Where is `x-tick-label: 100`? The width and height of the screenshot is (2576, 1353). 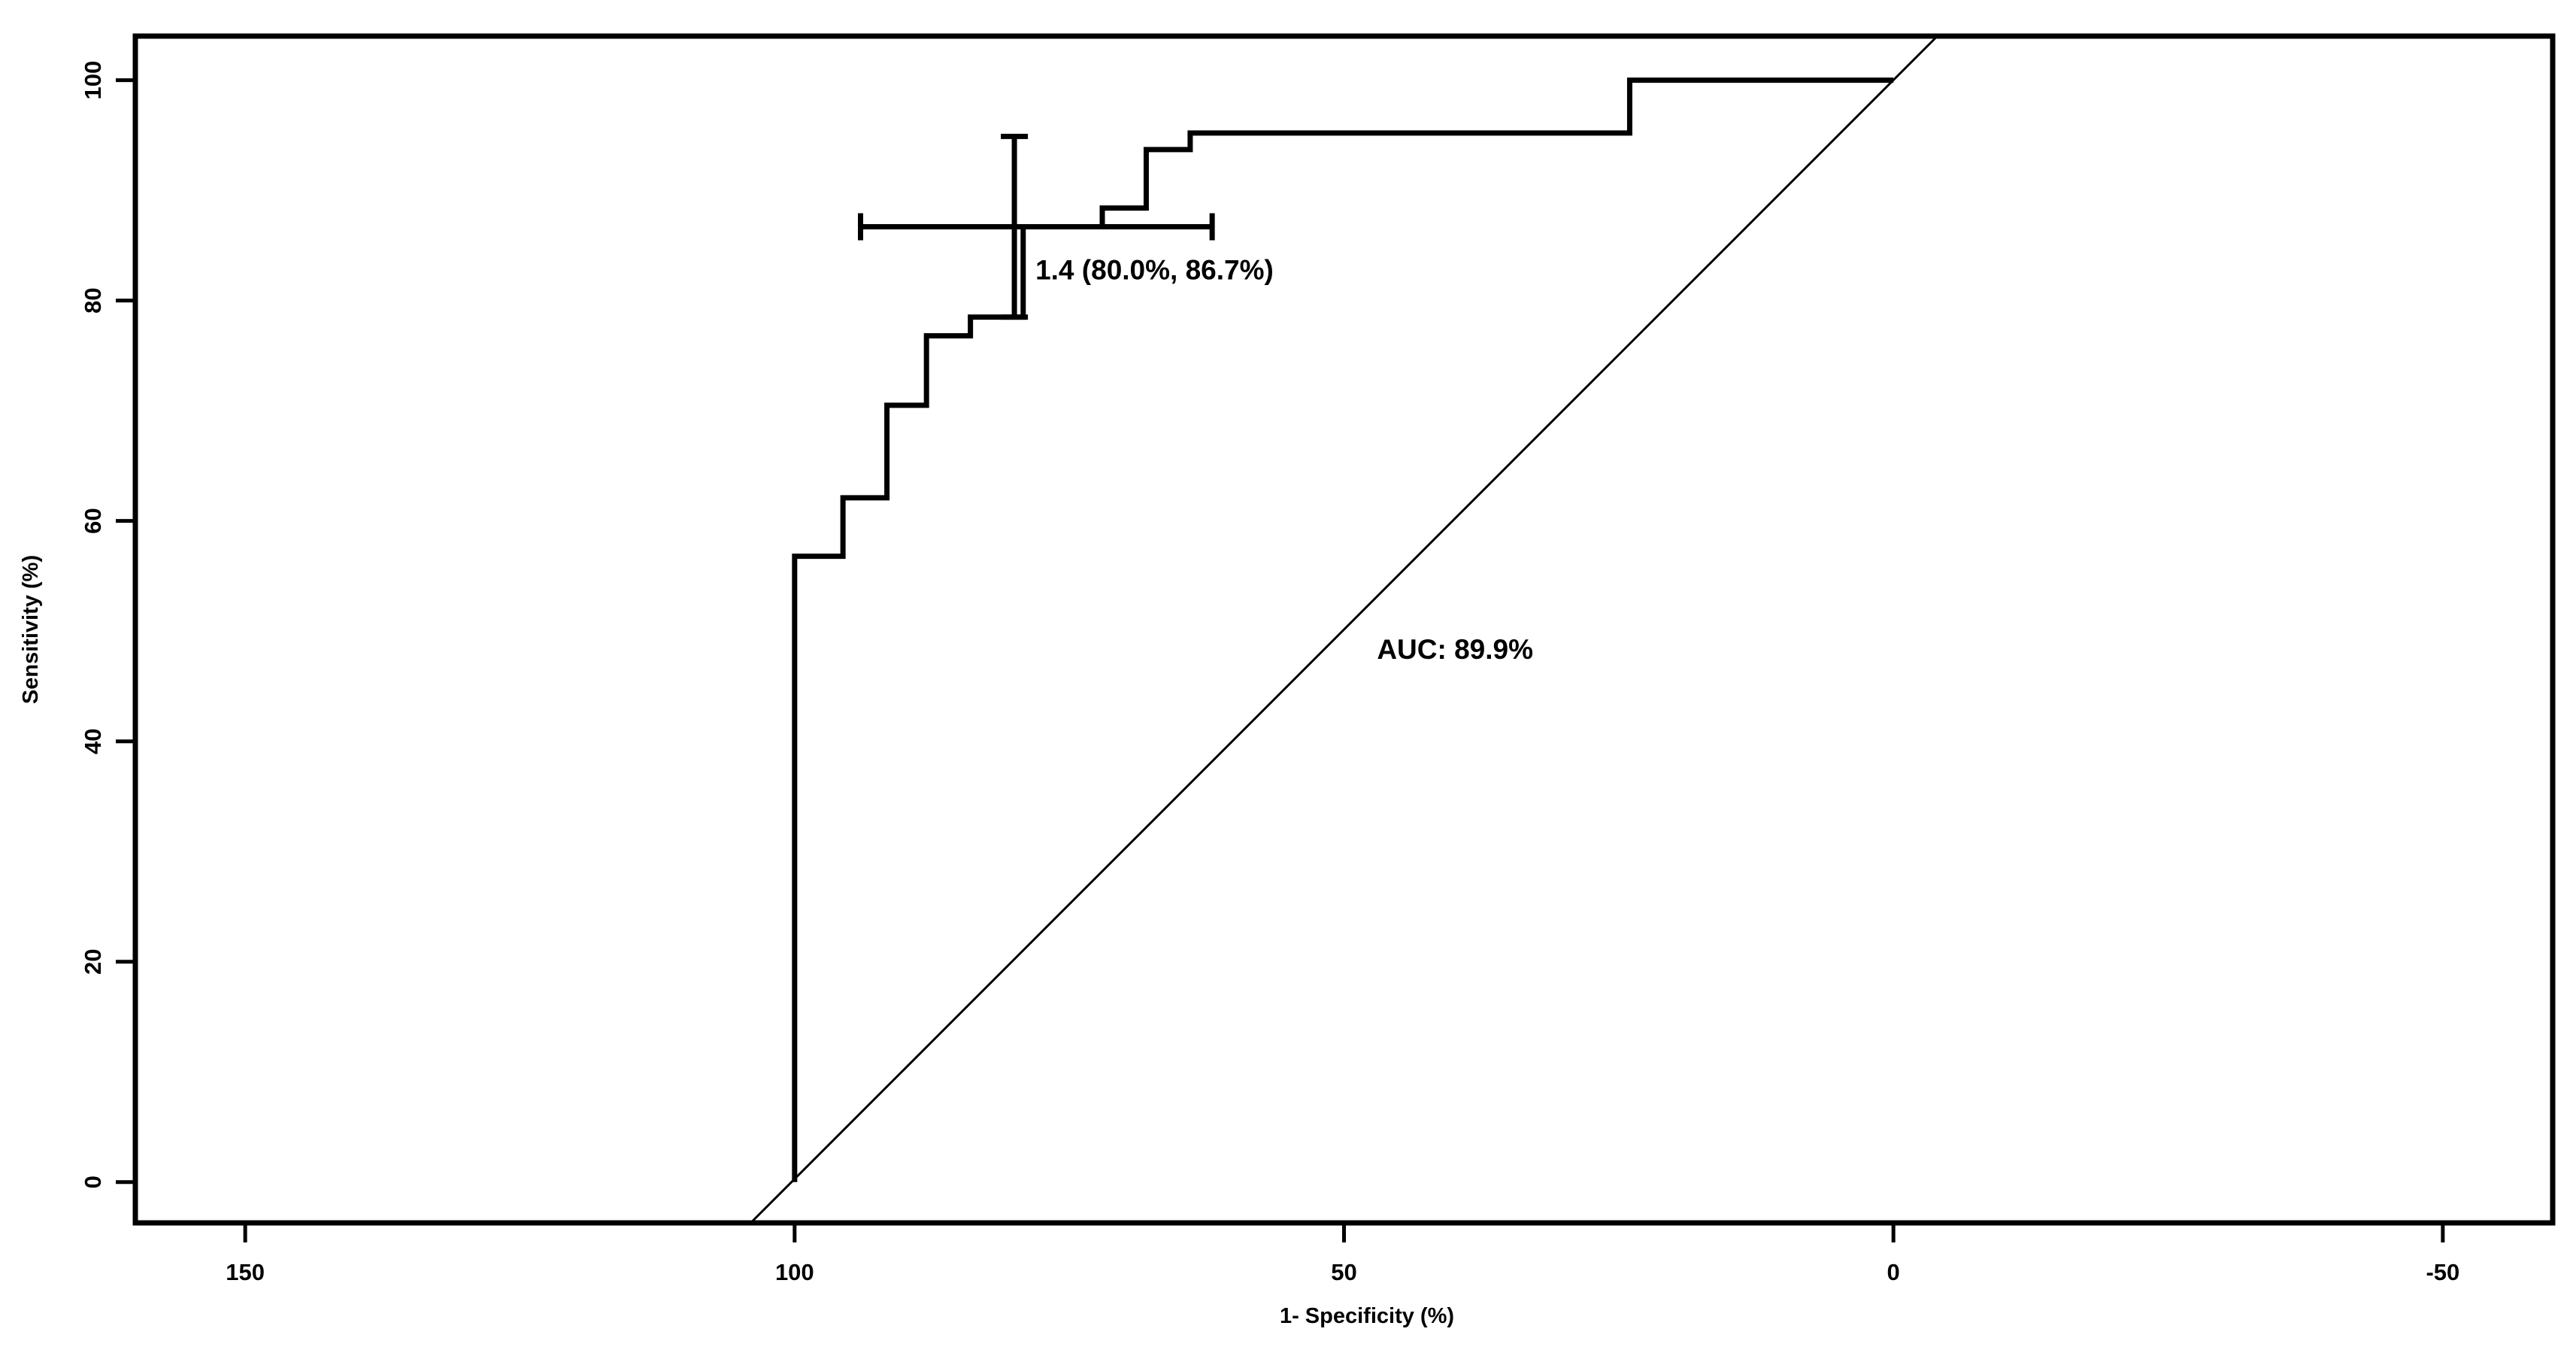 x-tick-label: 100 is located at coordinates (794, 1272).